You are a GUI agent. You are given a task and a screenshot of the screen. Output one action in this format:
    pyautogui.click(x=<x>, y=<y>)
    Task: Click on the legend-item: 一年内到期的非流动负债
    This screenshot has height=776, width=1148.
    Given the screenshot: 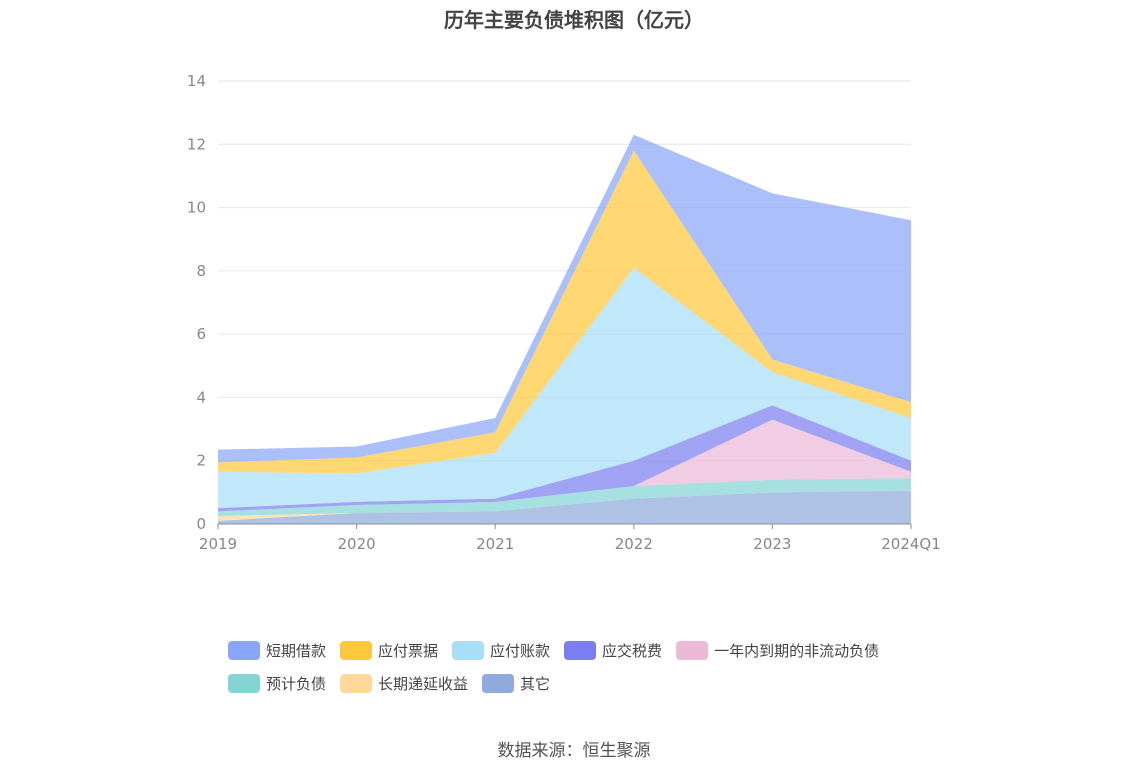 What is the action you would take?
    pyautogui.click(x=777, y=650)
    